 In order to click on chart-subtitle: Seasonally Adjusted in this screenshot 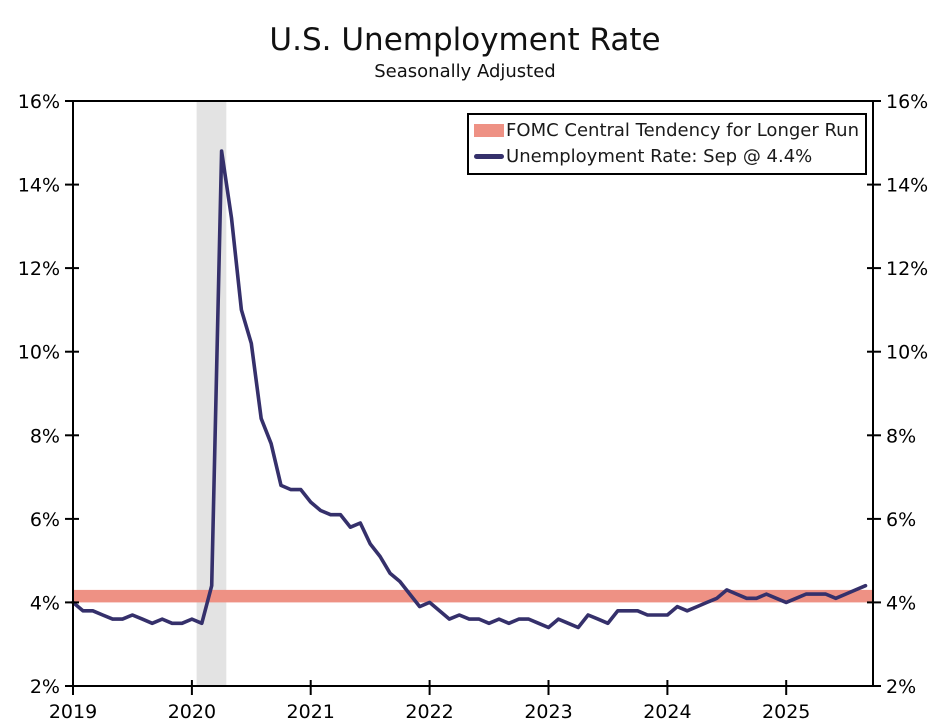, I will do `click(465, 71)`.